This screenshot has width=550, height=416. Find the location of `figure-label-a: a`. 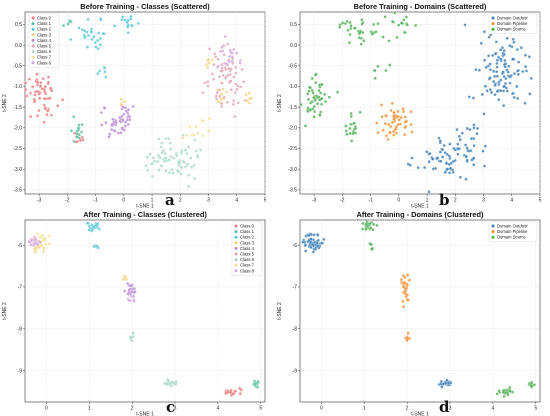

figure-label-a: a is located at coordinates (170, 200).